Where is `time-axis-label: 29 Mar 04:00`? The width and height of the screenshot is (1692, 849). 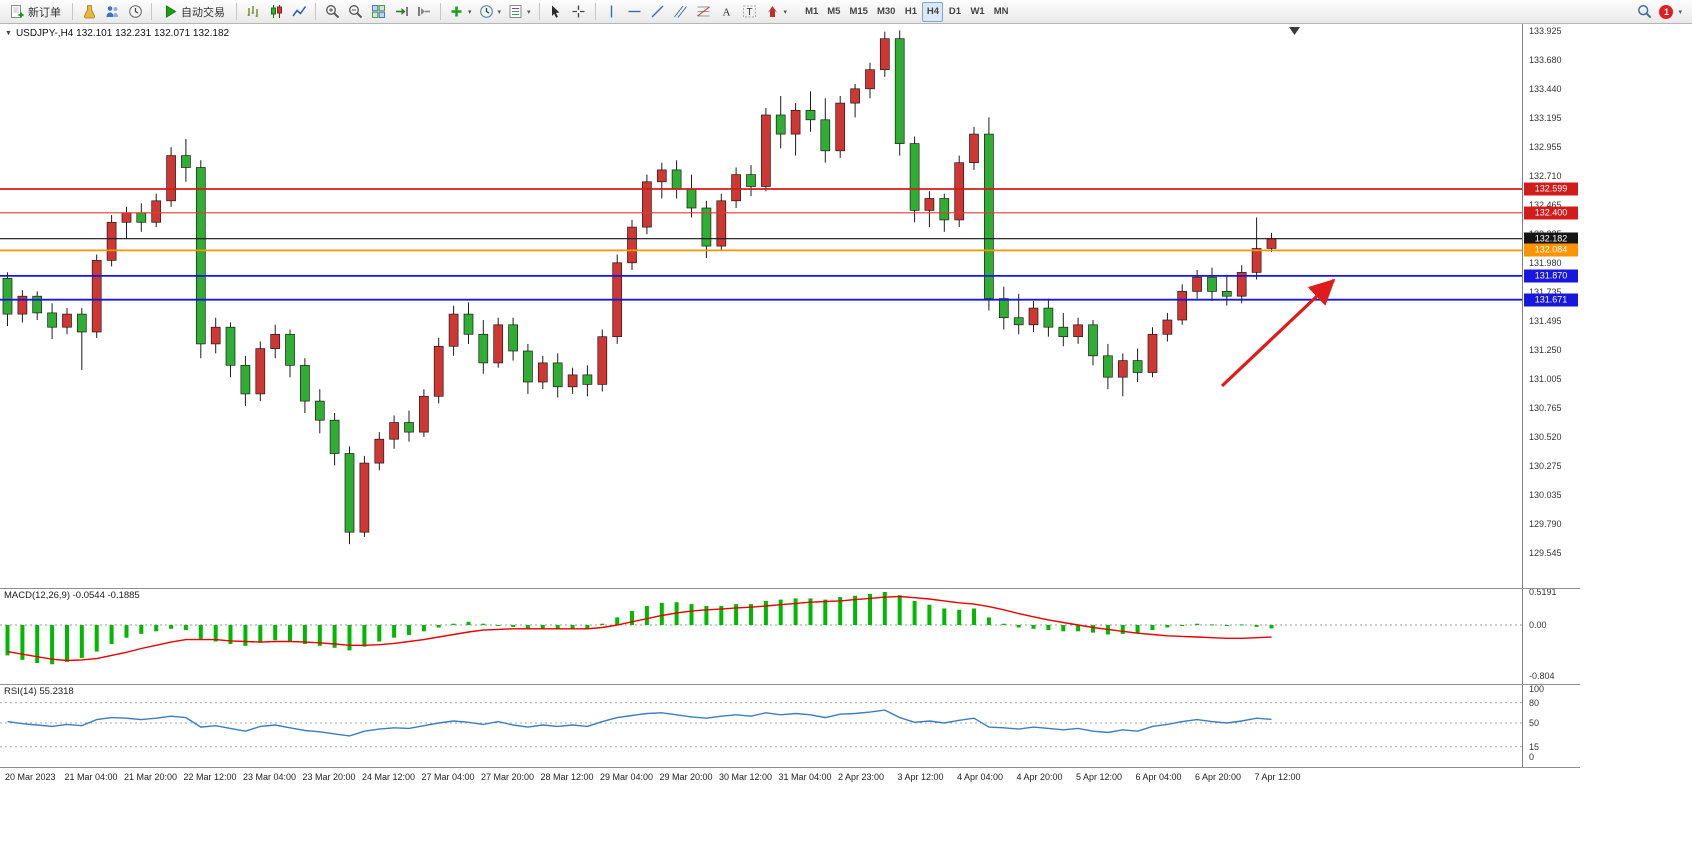 time-axis-label: 29 Mar 04:00 is located at coordinates (627, 777).